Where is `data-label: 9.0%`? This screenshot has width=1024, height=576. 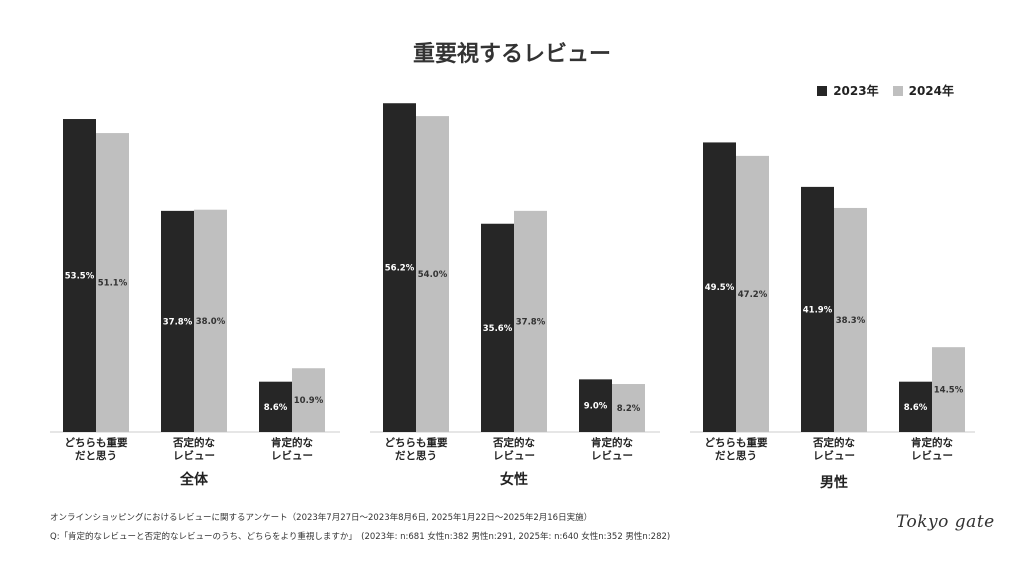 data-label: 9.0% is located at coordinates (596, 407).